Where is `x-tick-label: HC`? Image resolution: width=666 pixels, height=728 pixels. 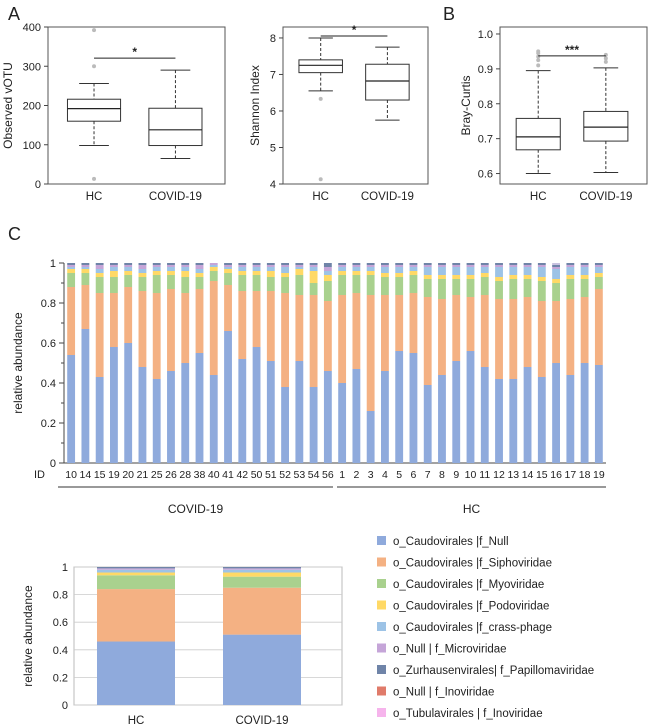
x-tick-label: HC is located at coordinates (94, 197).